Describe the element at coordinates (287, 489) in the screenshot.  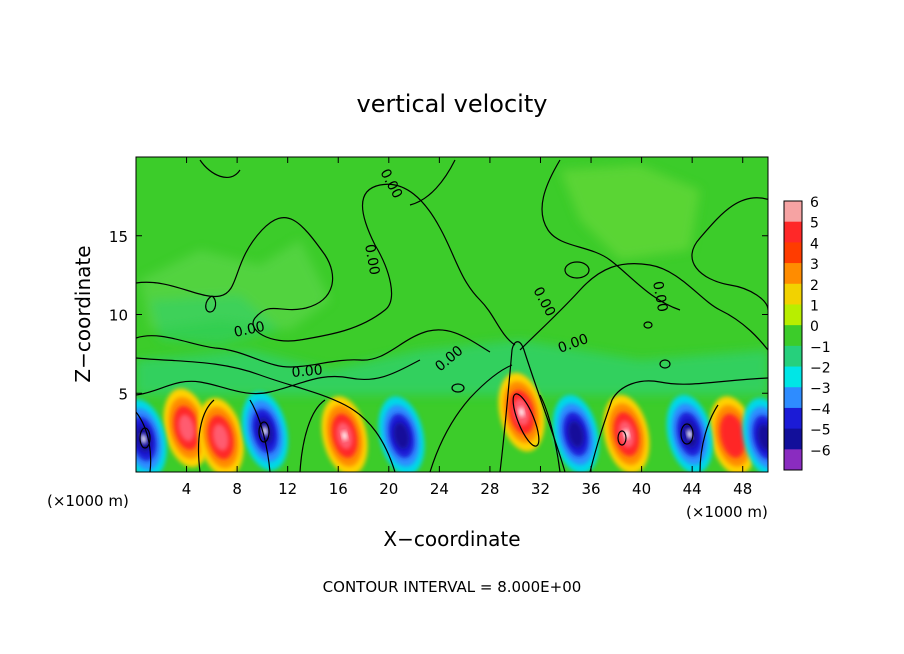
I see `x-tick-label: 12` at that location.